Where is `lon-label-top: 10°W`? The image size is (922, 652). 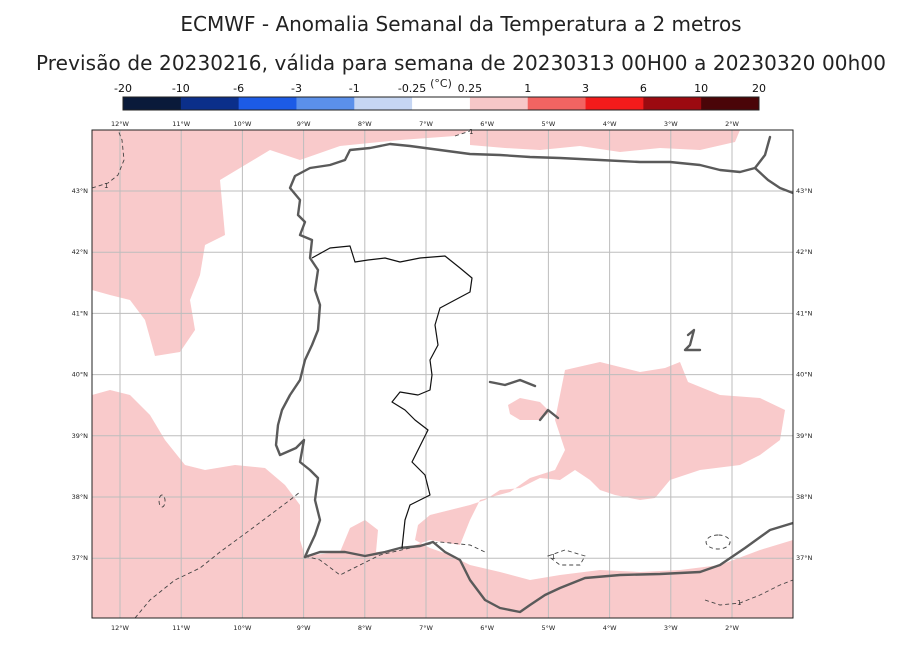 lon-label-top: 10°W is located at coordinates (242, 124).